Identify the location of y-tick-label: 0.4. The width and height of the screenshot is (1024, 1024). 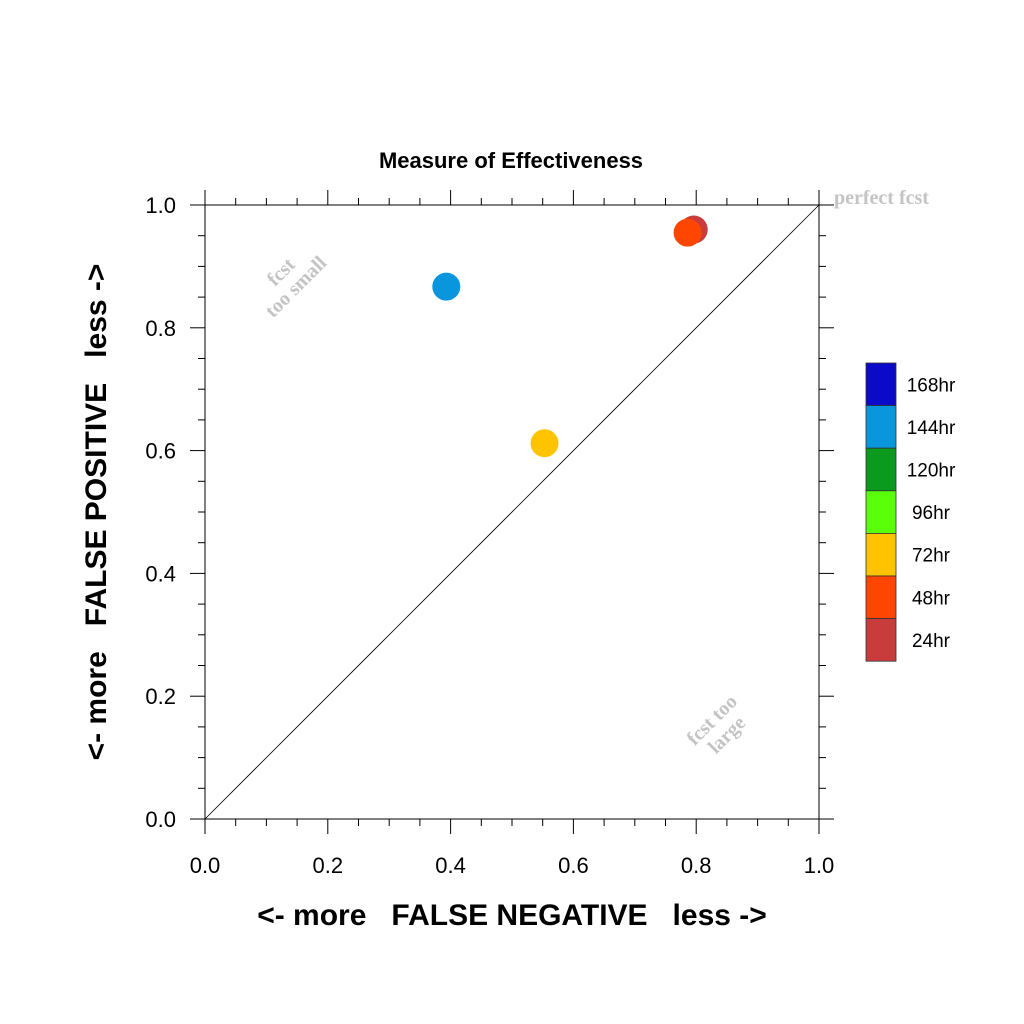
(160, 573).